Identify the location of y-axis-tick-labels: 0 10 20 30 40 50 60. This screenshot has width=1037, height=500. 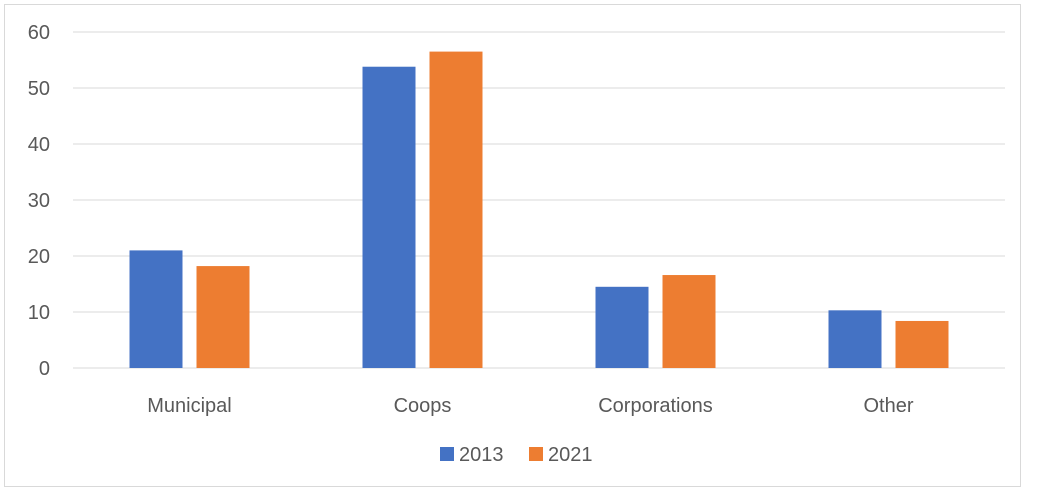
(39, 201).